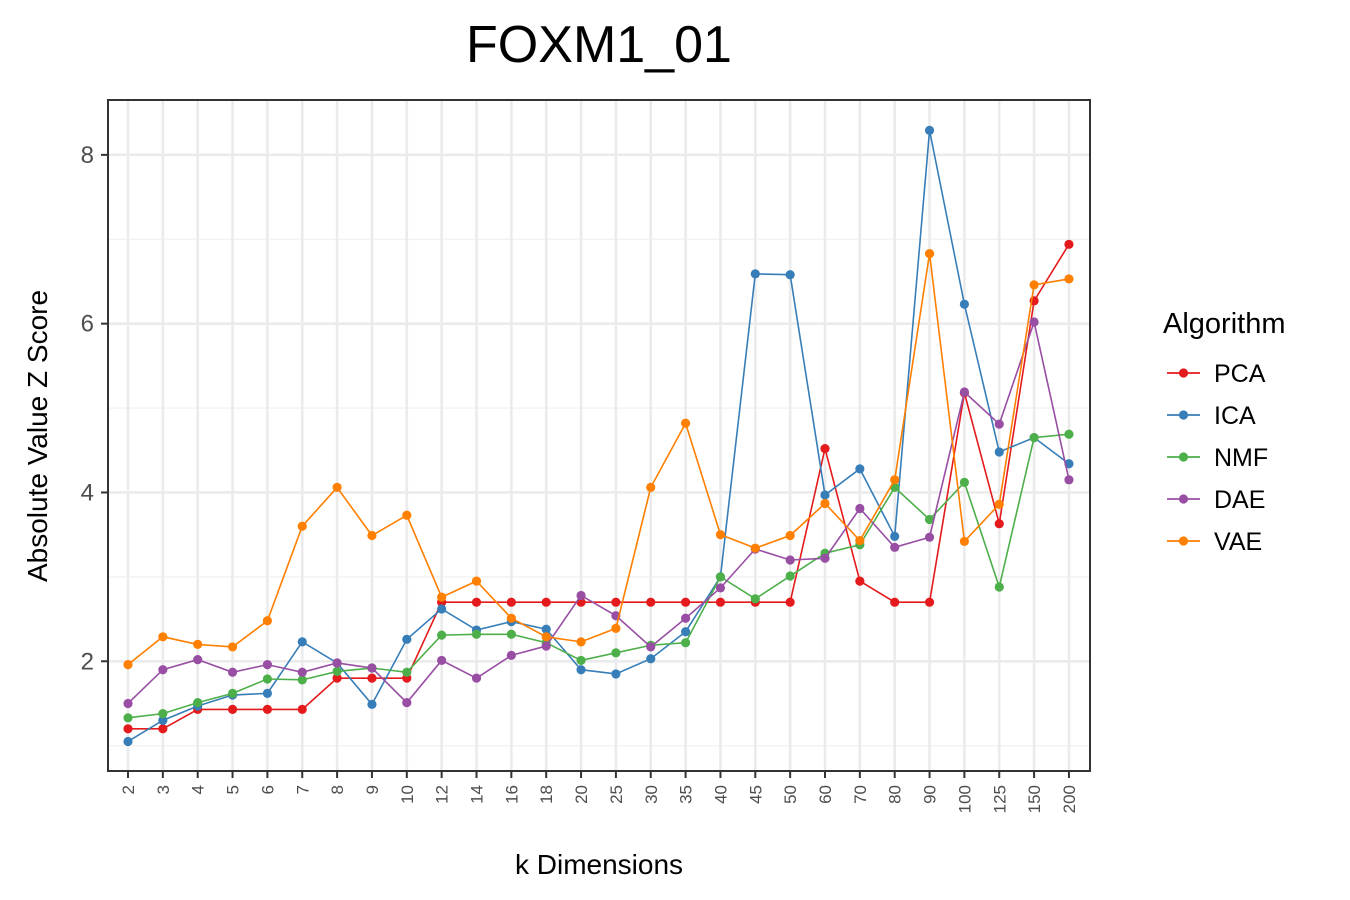  I want to click on legend-label: ICA, so click(1235, 416).